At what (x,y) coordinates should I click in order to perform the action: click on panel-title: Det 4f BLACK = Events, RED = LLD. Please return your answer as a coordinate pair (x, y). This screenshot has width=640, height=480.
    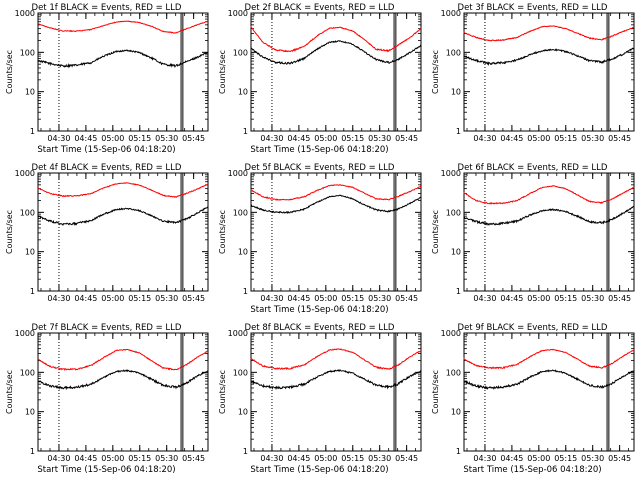
    Looking at the image, I should click on (106, 168).